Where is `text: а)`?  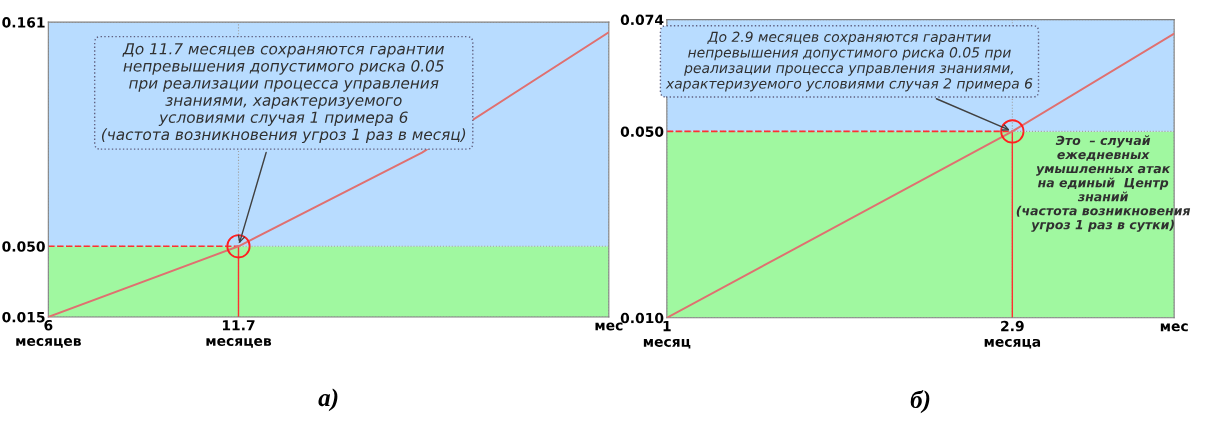 text: а) is located at coordinates (328, 400).